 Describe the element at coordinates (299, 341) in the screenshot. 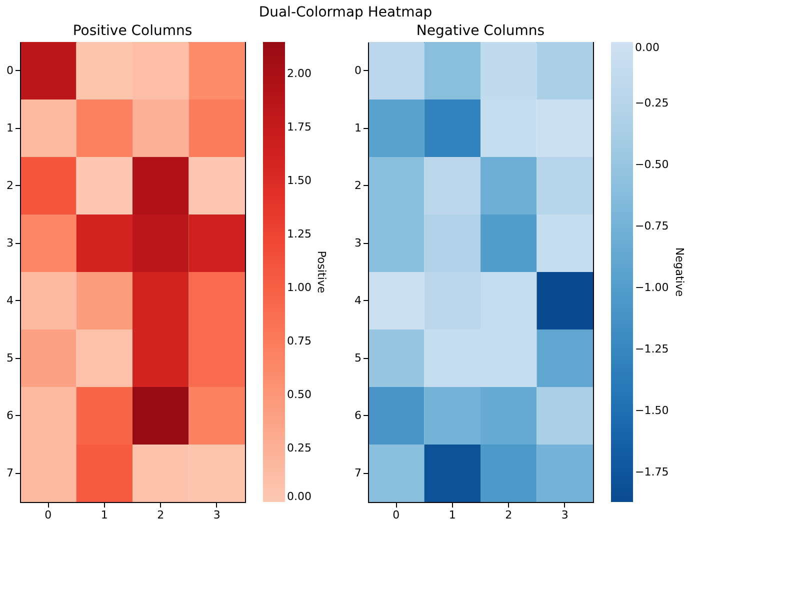

I see `color-bar-label: 0.75` at that location.